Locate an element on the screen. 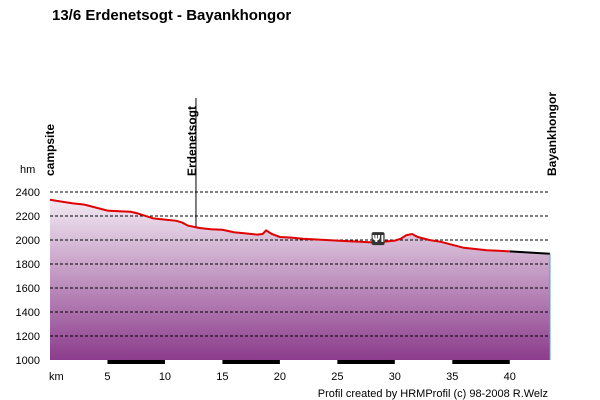 This screenshot has height=400, width=600. x-tick-label: 30 is located at coordinates (395, 377).